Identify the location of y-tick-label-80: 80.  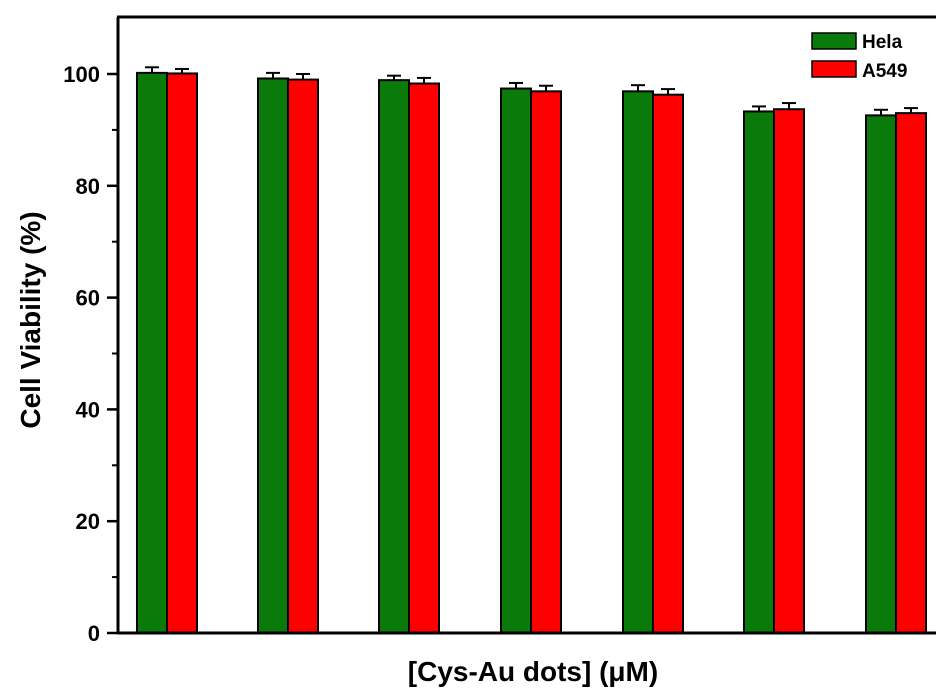
(88, 186).